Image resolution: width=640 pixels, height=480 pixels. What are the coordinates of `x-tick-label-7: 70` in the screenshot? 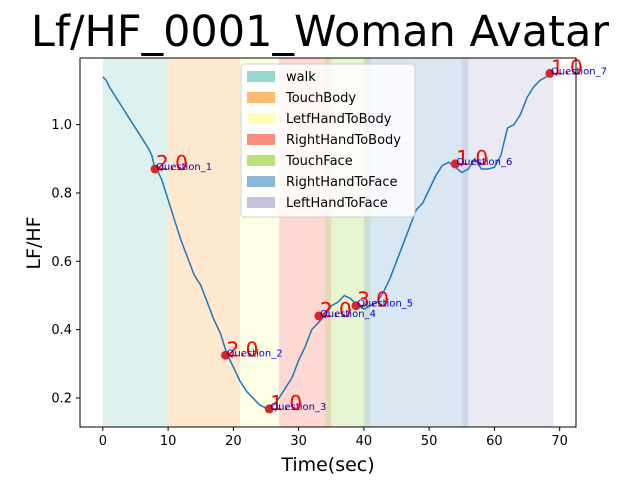 It's located at (559, 441).